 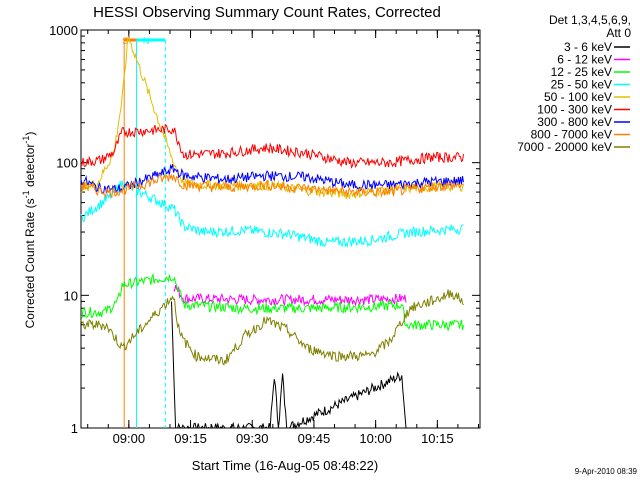 I want to click on legend-entry-label: 3 - 6 keV, so click(x=588, y=47).